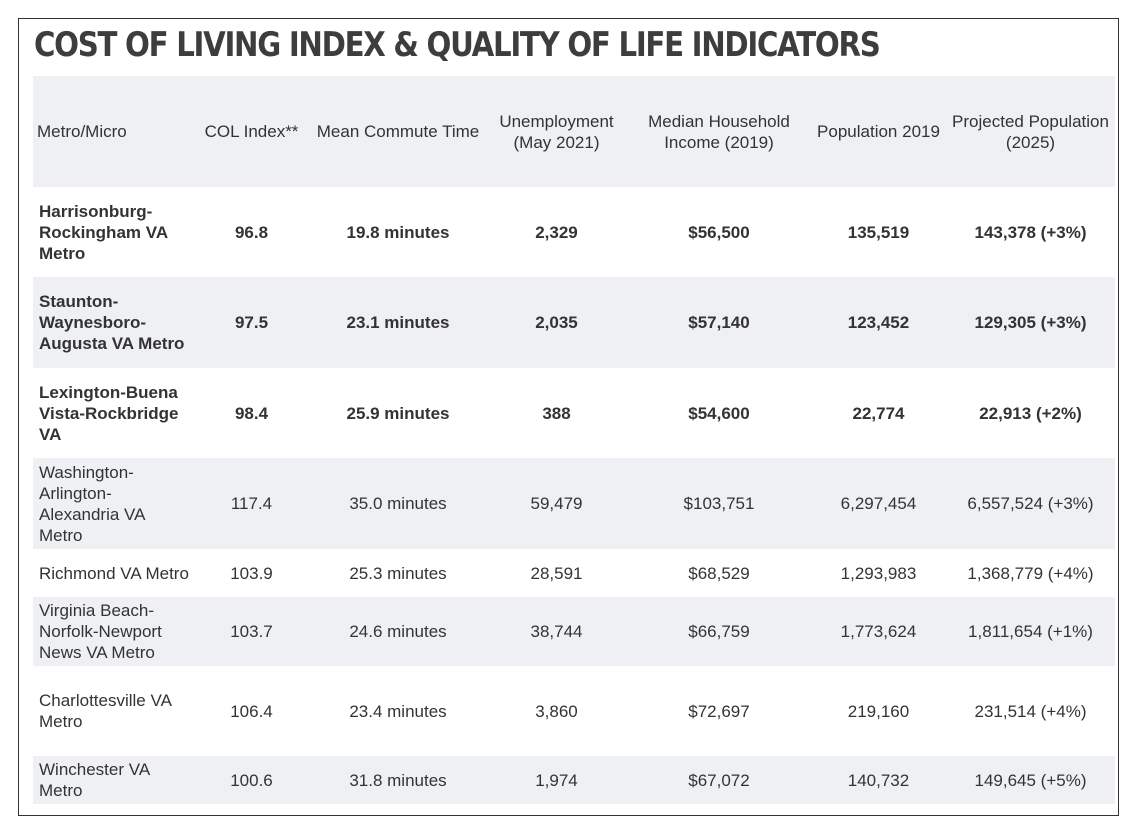 The height and width of the screenshot is (836, 1139). I want to click on column-header: Population 2019, so click(878, 131).